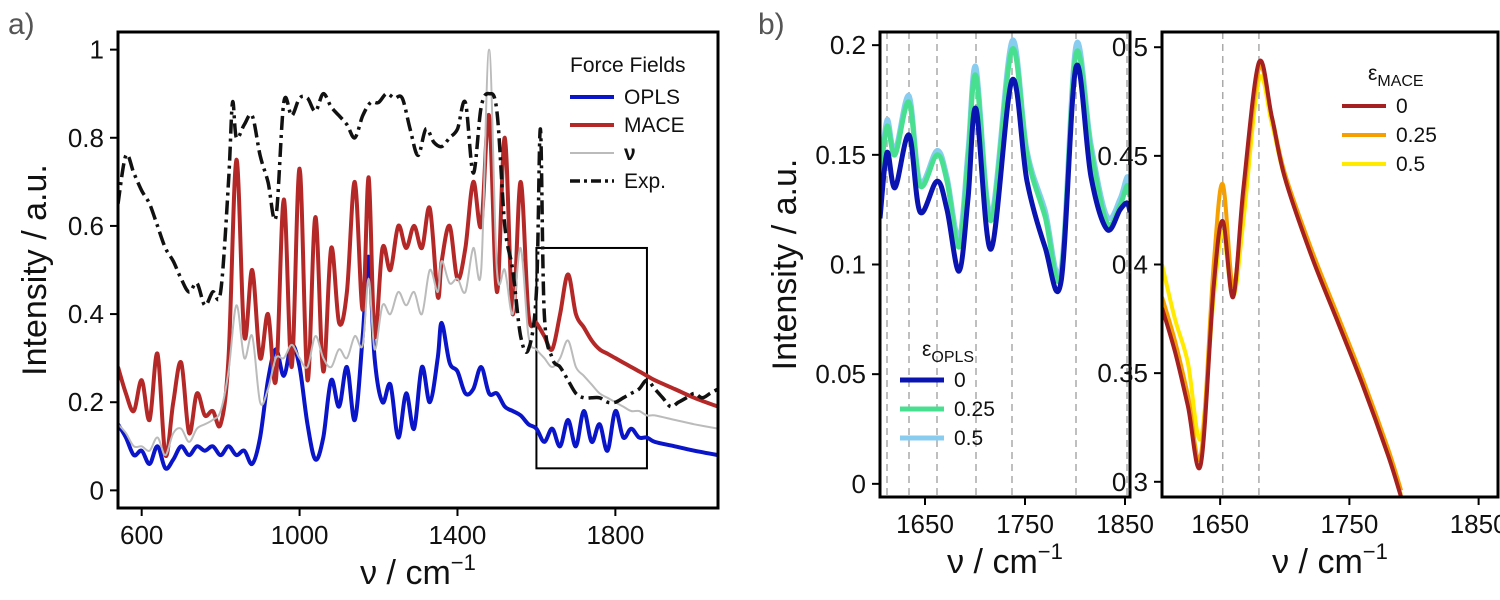  I want to click on chart-b2-legend: εMACE 0 0.25 0.5, so click(1389, 119).